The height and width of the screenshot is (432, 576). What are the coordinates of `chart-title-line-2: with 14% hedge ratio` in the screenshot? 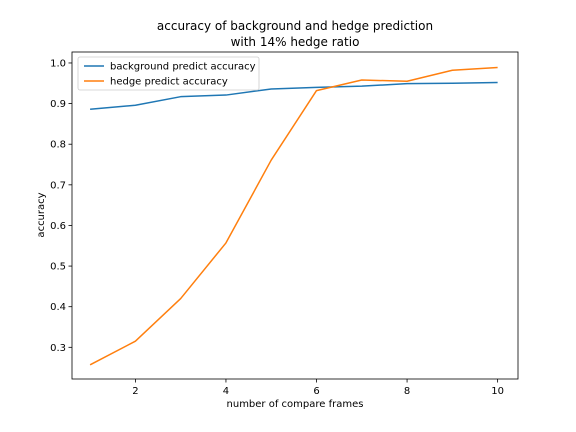 It's located at (295, 42).